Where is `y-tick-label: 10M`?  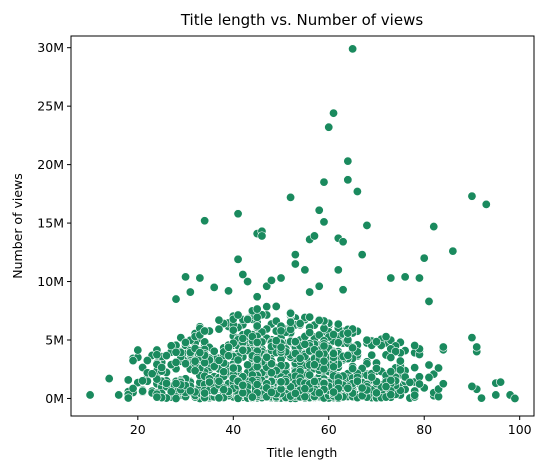
y-tick-label: 10M is located at coordinates (50, 281).